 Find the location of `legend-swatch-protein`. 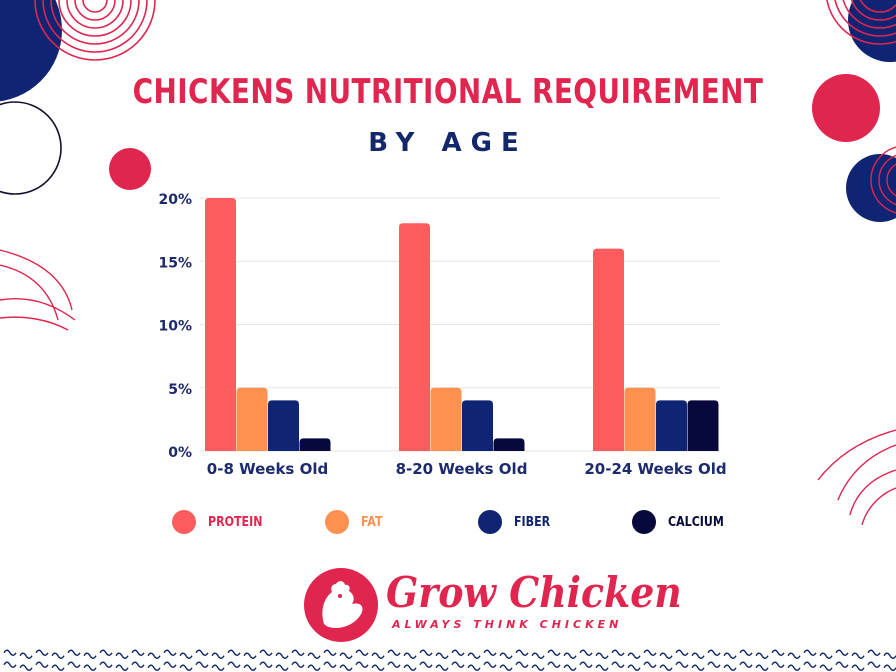

legend-swatch-protein is located at coordinates (184, 522).